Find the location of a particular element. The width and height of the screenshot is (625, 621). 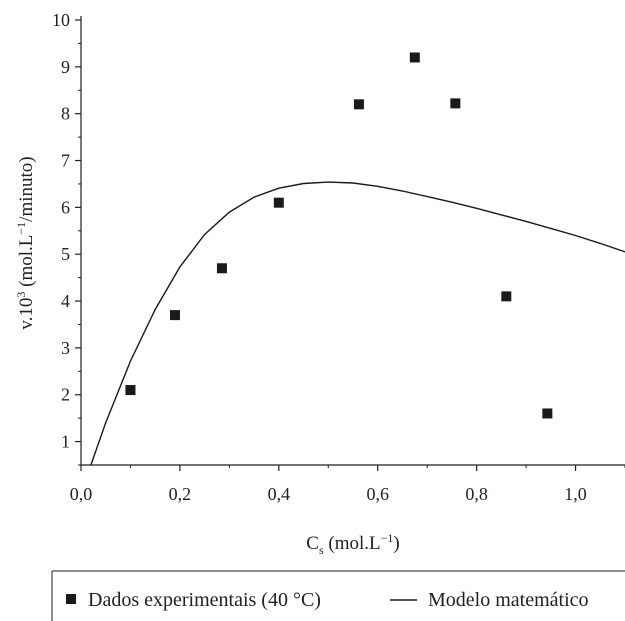

y-tick-label: 3 is located at coordinates (65, 348).